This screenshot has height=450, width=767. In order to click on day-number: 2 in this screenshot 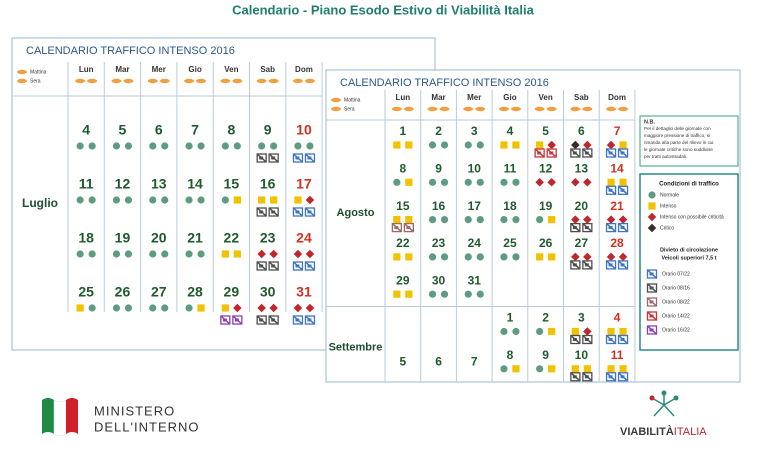, I will do `click(438, 131)`.